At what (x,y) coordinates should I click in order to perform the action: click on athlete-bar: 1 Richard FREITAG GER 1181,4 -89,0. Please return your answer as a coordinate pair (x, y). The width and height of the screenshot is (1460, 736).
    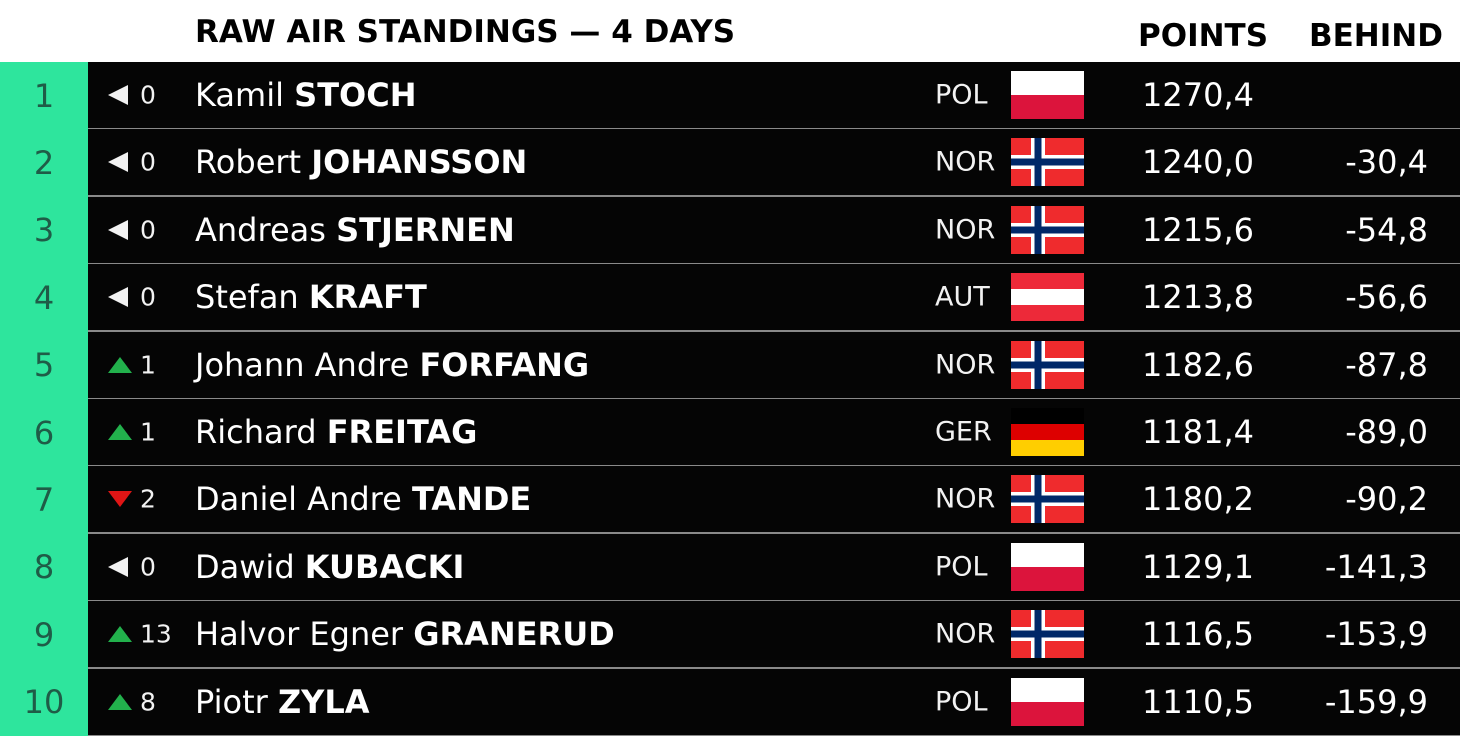
    Looking at the image, I should click on (774, 431).